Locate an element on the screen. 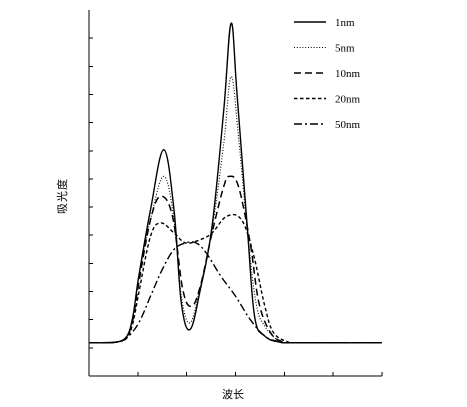 The width and height of the screenshot is (467, 407). legend-label-1nm: 1nm is located at coordinates (345, 23).